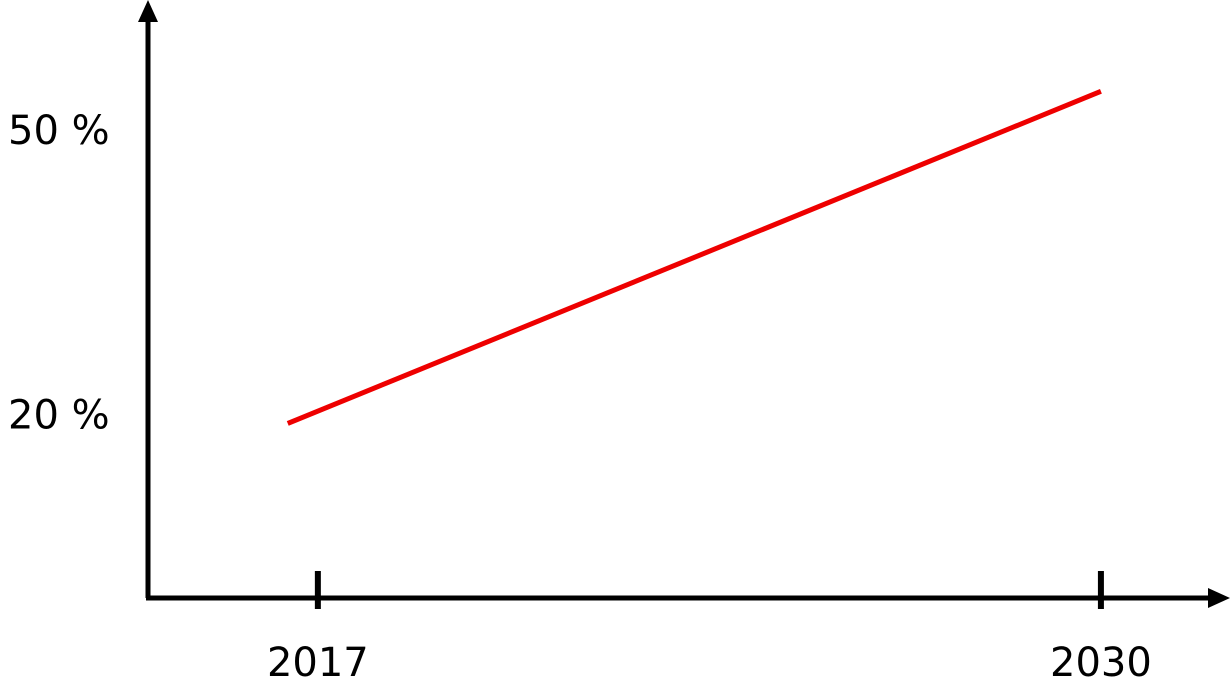 Image resolution: width=1230 pixels, height=689 pixels. What do you see at coordinates (59, 131) in the screenshot?
I see `y-tick-label: 50 %` at bounding box center [59, 131].